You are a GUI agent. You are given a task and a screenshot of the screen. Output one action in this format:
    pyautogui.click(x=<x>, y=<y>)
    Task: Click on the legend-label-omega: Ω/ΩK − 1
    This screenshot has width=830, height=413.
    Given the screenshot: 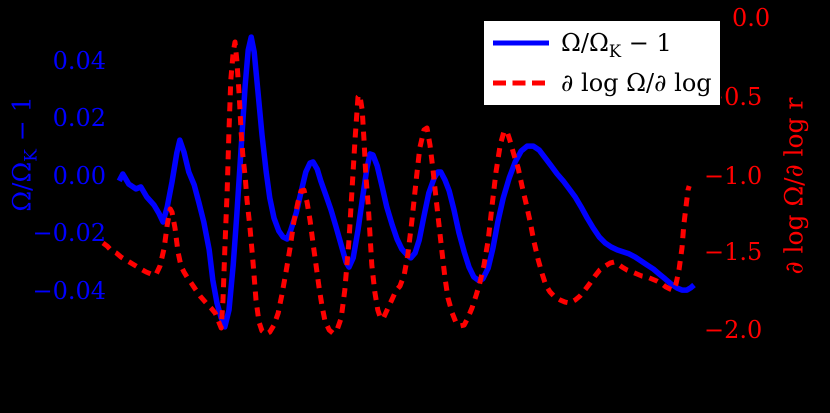 What is the action you would take?
    pyautogui.click(x=616, y=44)
    